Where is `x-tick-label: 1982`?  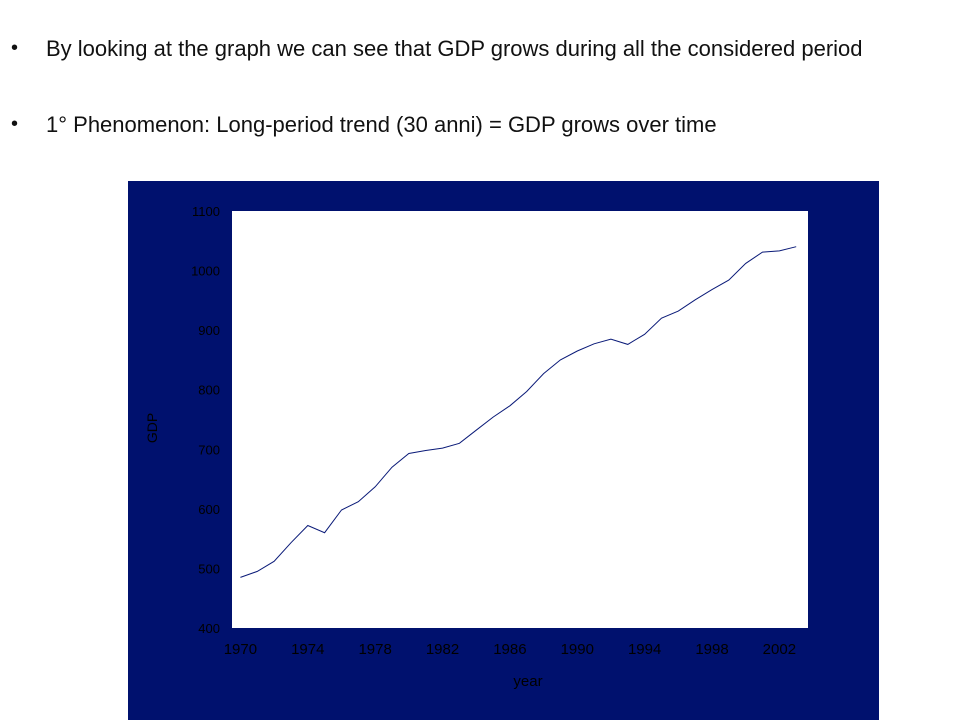
x-tick-label: 1982 is located at coordinates (442, 649).